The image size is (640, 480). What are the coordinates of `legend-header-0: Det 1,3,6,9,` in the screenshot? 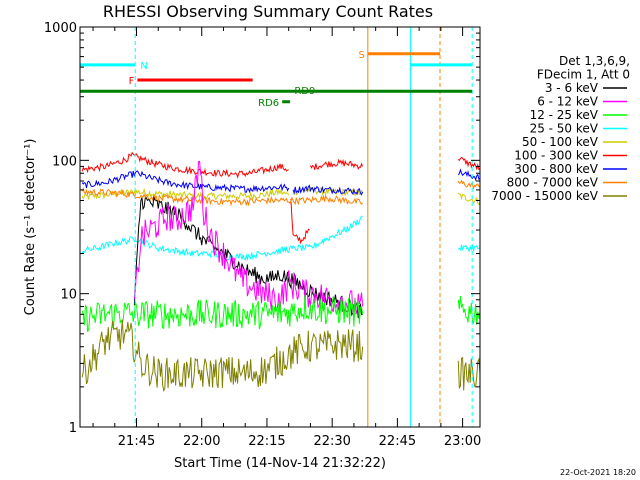 It's located at (594, 61).